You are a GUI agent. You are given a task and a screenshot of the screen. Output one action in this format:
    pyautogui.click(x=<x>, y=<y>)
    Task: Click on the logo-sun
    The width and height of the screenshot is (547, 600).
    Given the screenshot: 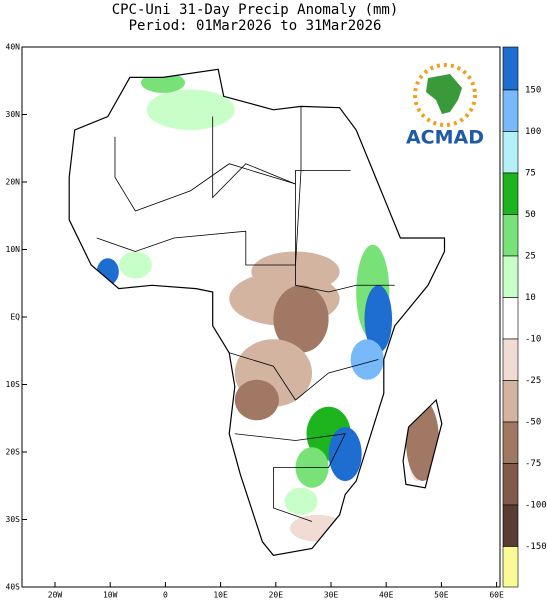 What is the action you would take?
    pyautogui.click(x=445, y=95)
    